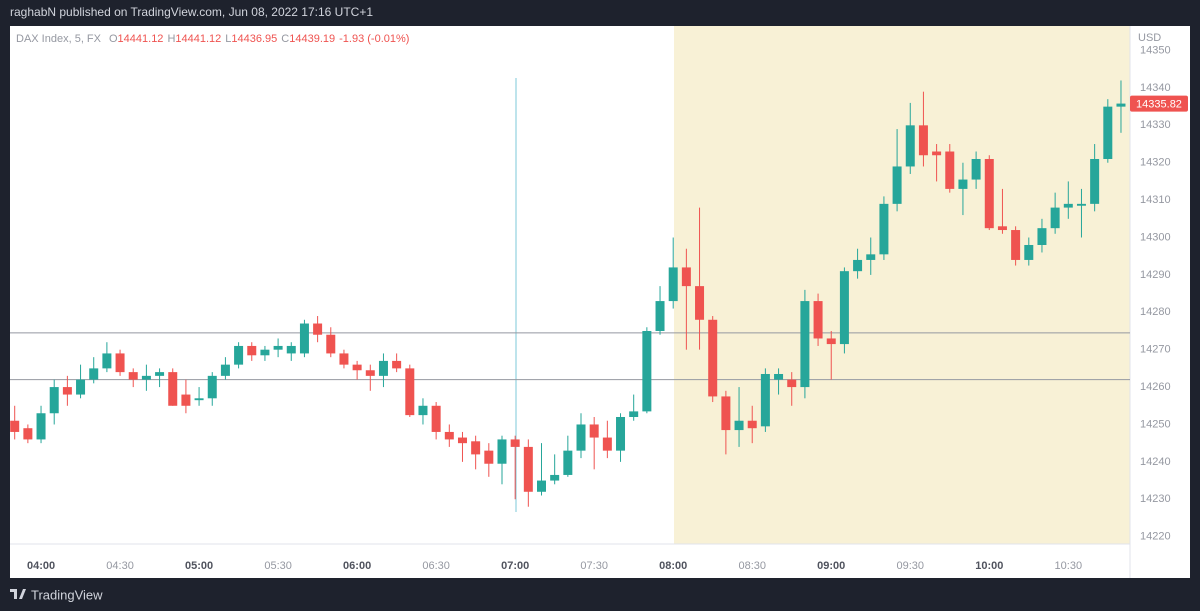 This screenshot has width=1200, height=611. I want to click on legend-key: C, so click(285, 39).